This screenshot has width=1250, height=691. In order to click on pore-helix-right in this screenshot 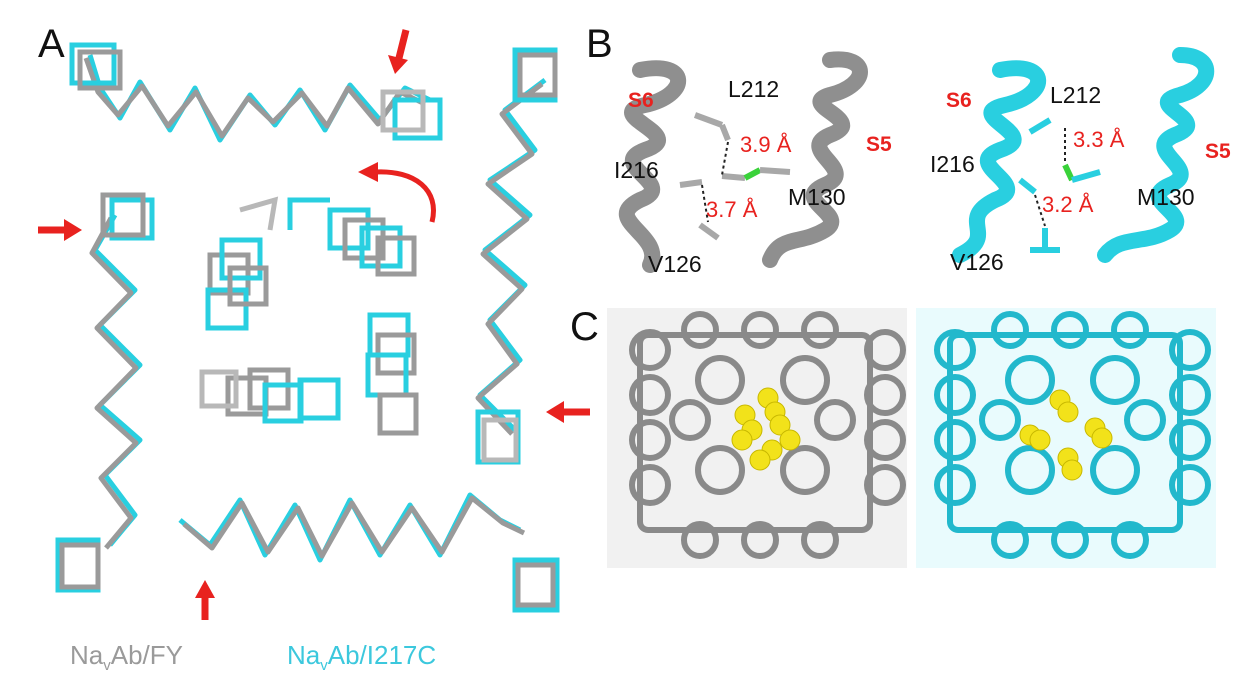, I will do `click(392, 374)`.